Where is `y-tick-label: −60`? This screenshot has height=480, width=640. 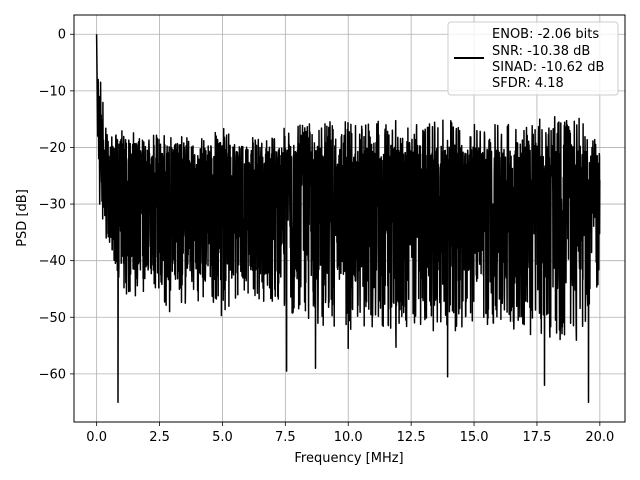 y-tick-label: −60 is located at coordinates (52, 374).